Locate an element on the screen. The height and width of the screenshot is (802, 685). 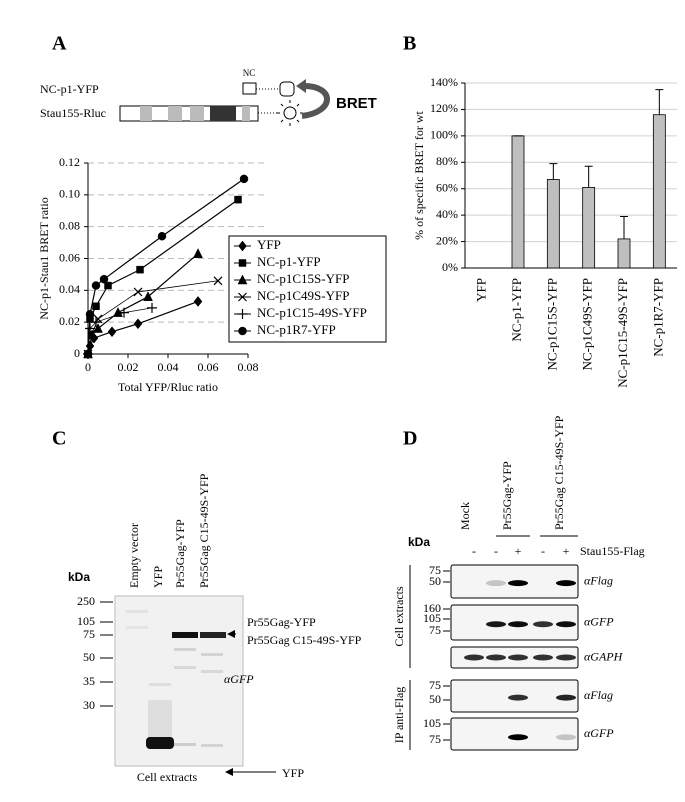
yfp-barrel is located at coordinates (287, 89).